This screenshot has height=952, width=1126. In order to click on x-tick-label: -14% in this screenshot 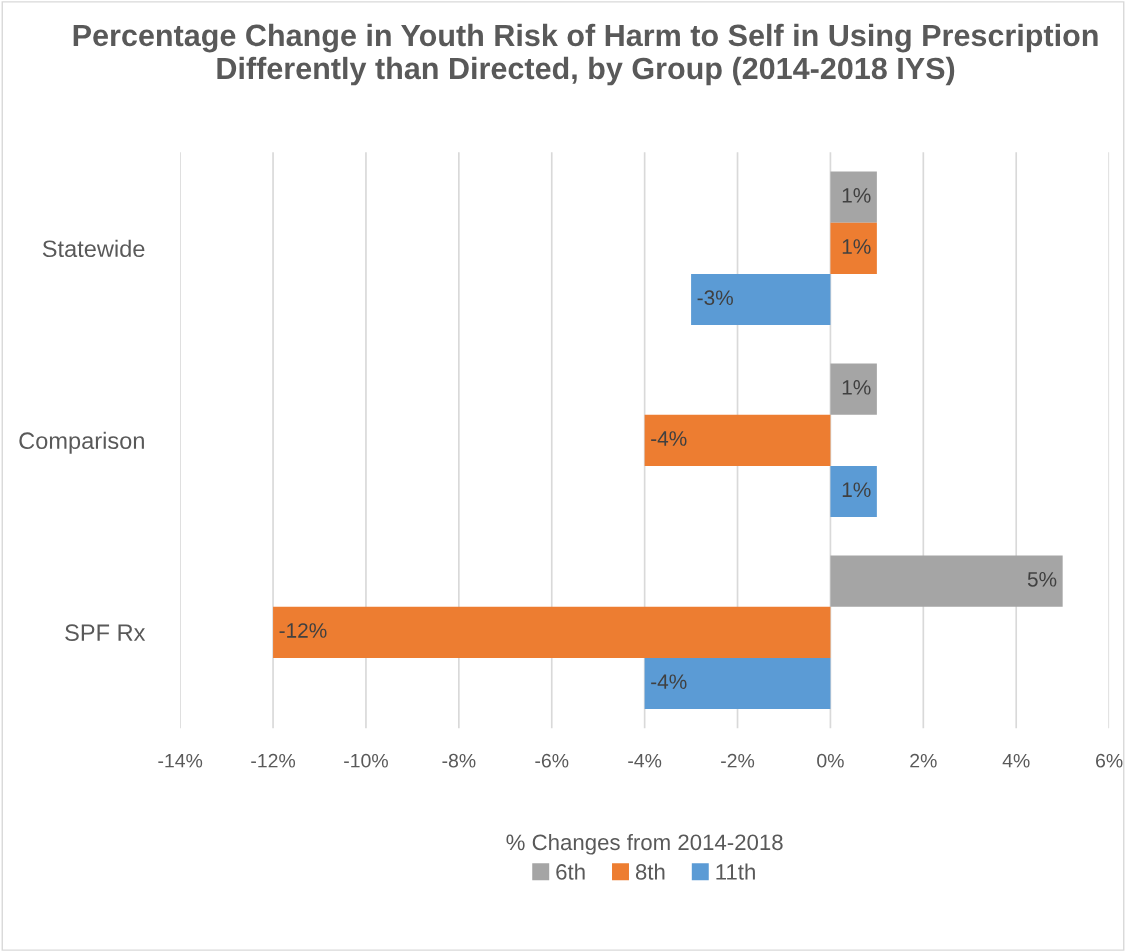, I will do `click(180, 760)`.